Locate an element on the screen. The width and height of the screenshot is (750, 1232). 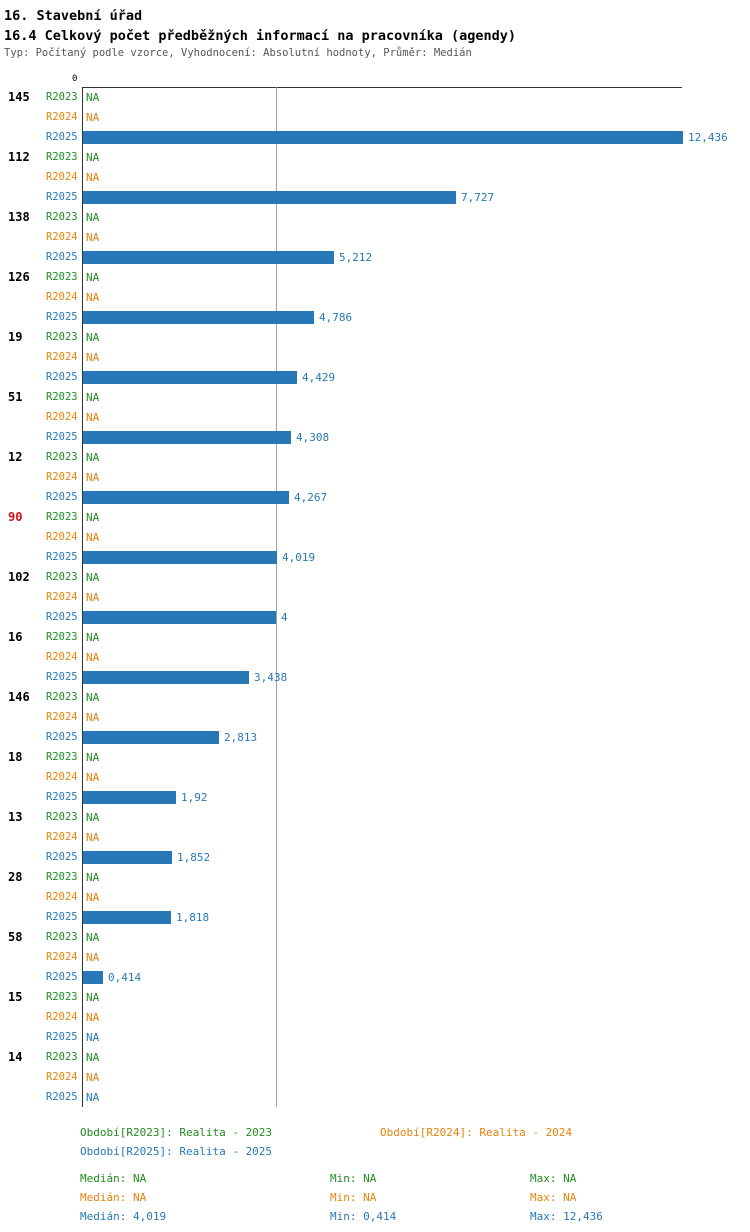
bar-group: 51 R2023 NA R2024 NA R2025 4,308 is located at coordinates (375, 417).